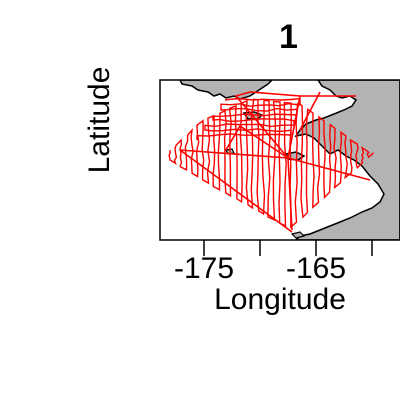 The width and height of the screenshot is (400, 400). I want to click on survey-track, so click(248, 118).